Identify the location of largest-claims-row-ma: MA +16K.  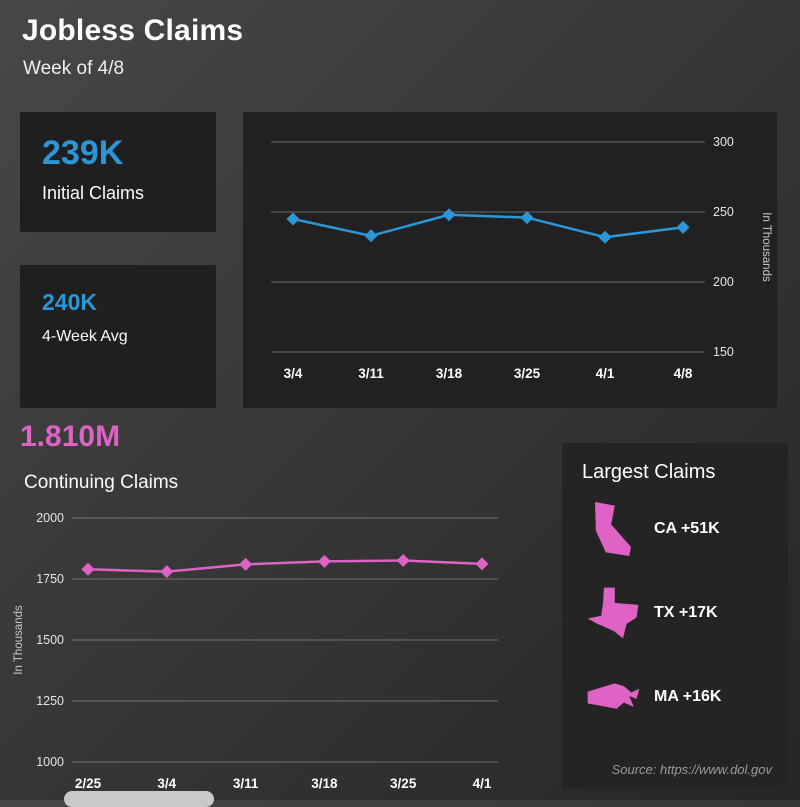
(677, 697).